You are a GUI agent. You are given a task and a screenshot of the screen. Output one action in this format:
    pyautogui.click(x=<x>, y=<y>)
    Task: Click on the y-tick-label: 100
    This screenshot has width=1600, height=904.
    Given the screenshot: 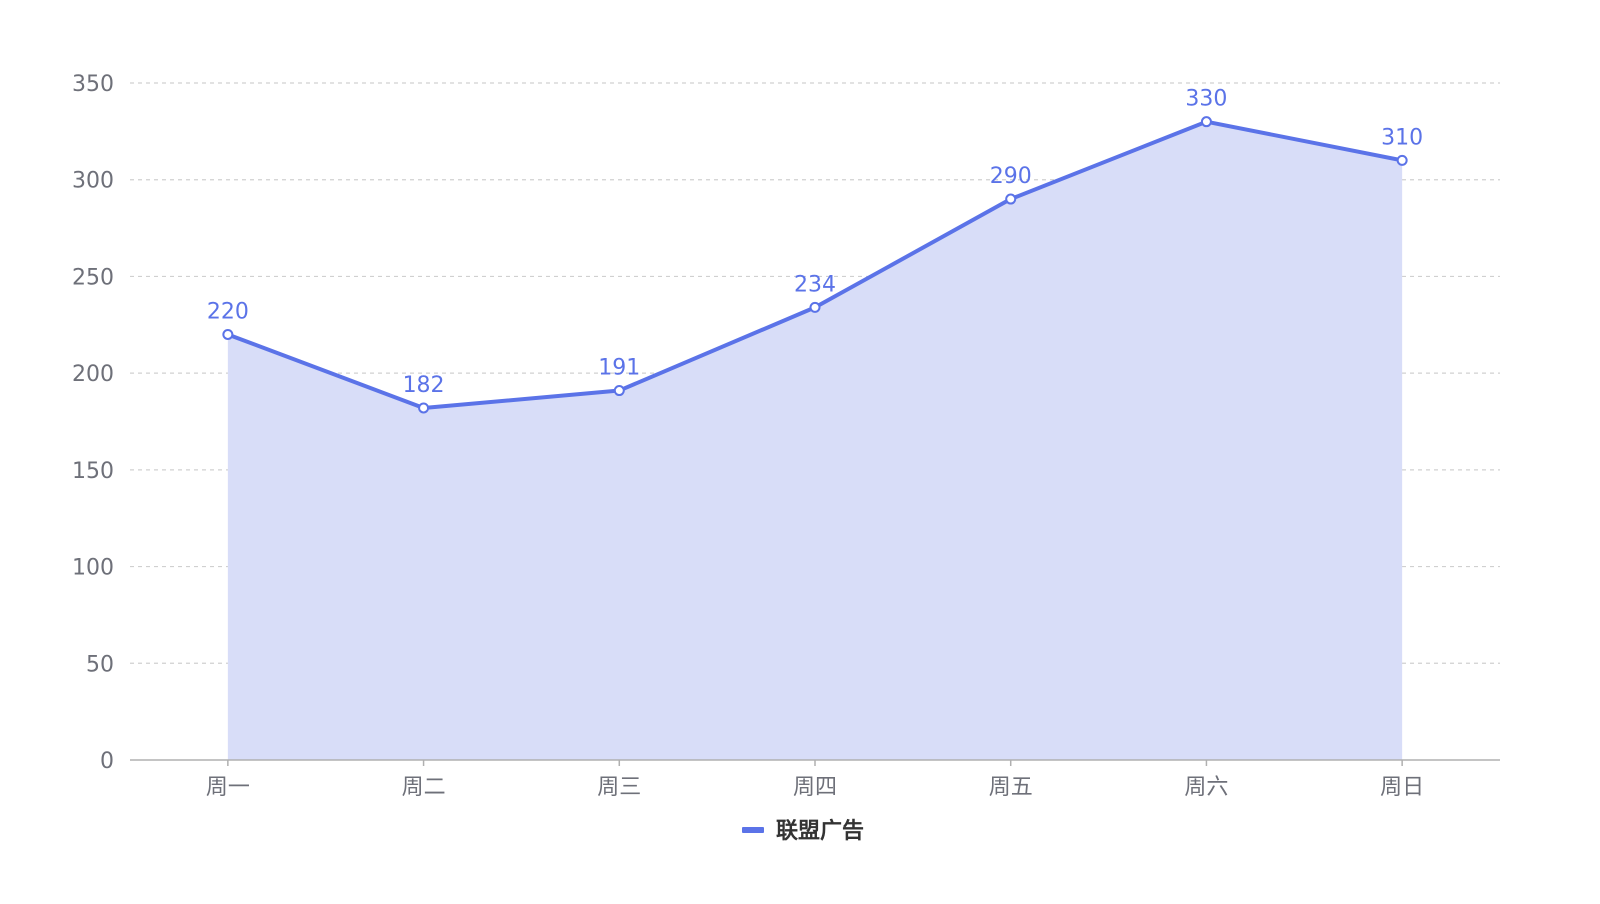 What is the action you would take?
    pyautogui.click(x=93, y=568)
    